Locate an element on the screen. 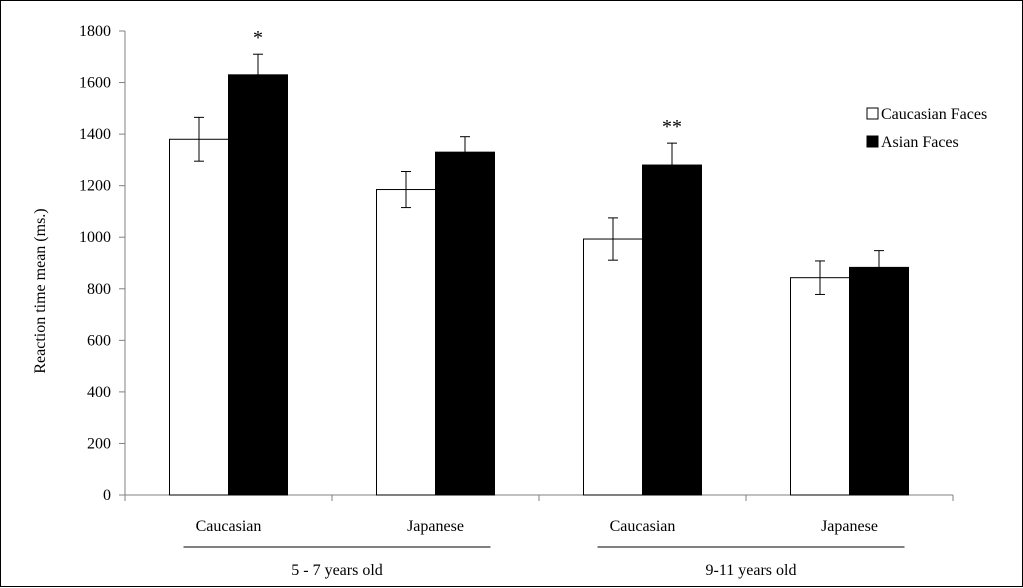 This screenshot has height=588, width=1023. y-tick-label: 800 is located at coordinates (99, 289).